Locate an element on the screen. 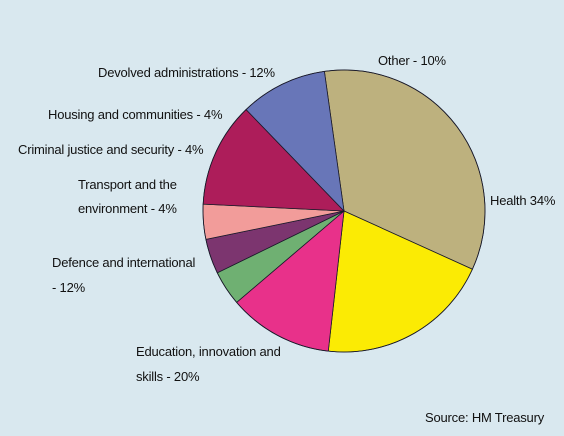  label-transport-line1: Transport and the is located at coordinates (127, 184).